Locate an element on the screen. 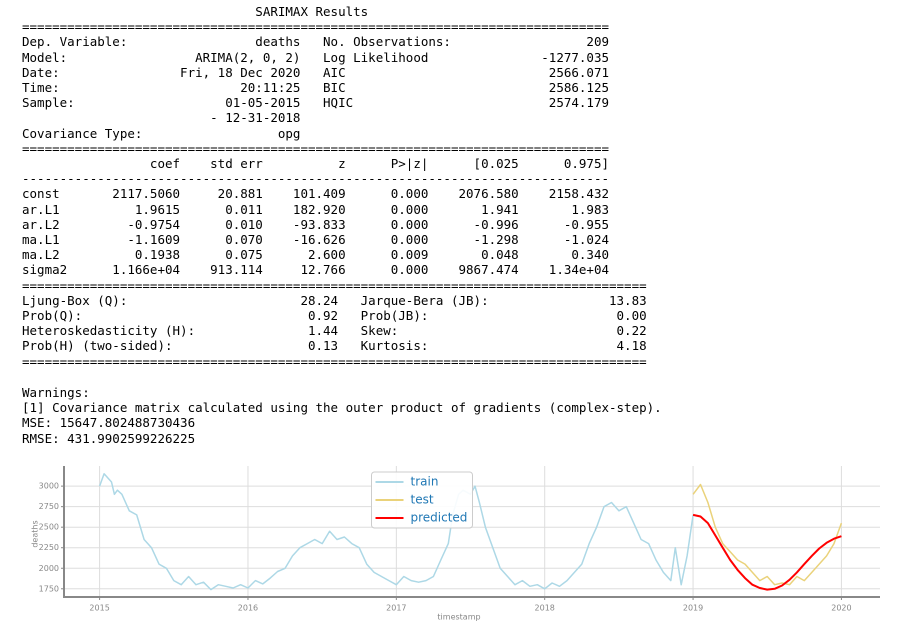  legend-label: predicted is located at coordinates (439, 518).